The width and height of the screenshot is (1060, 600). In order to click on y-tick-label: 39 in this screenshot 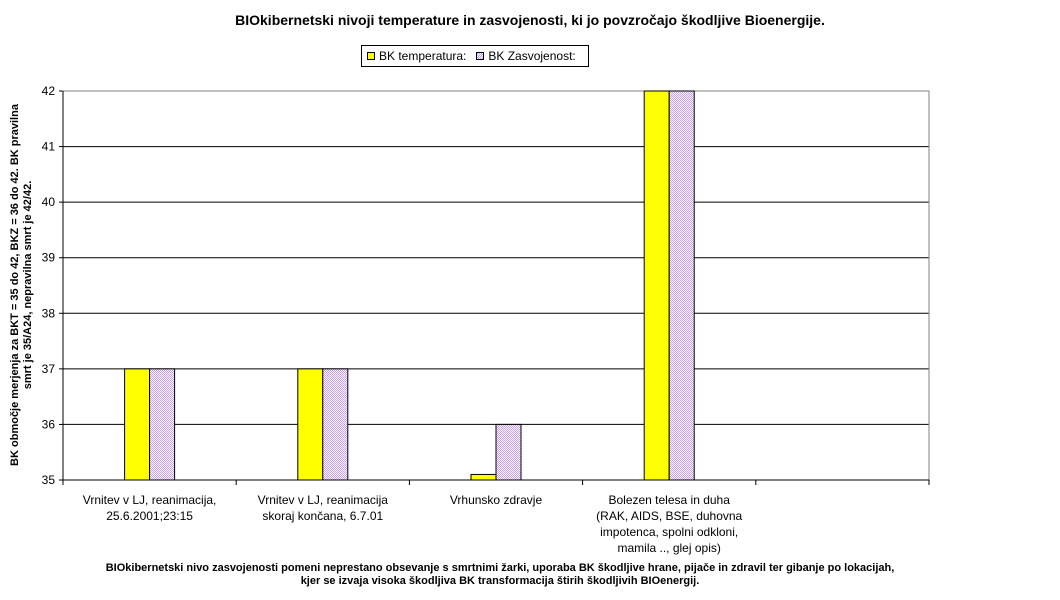, I will do `click(49, 258)`.